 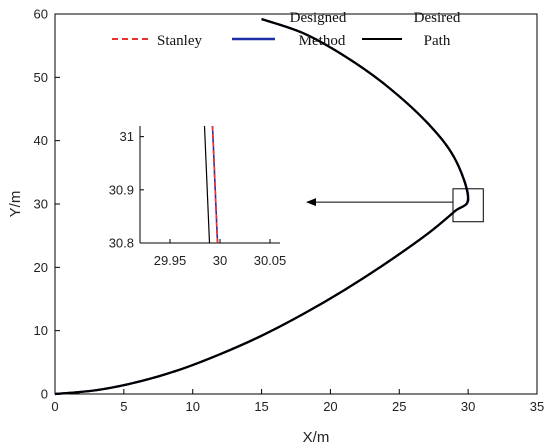 What do you see at coordinates (127, 136) in the screenshot?
I see `inset-y-tick-label: 31` at bounding box center [127, 136].